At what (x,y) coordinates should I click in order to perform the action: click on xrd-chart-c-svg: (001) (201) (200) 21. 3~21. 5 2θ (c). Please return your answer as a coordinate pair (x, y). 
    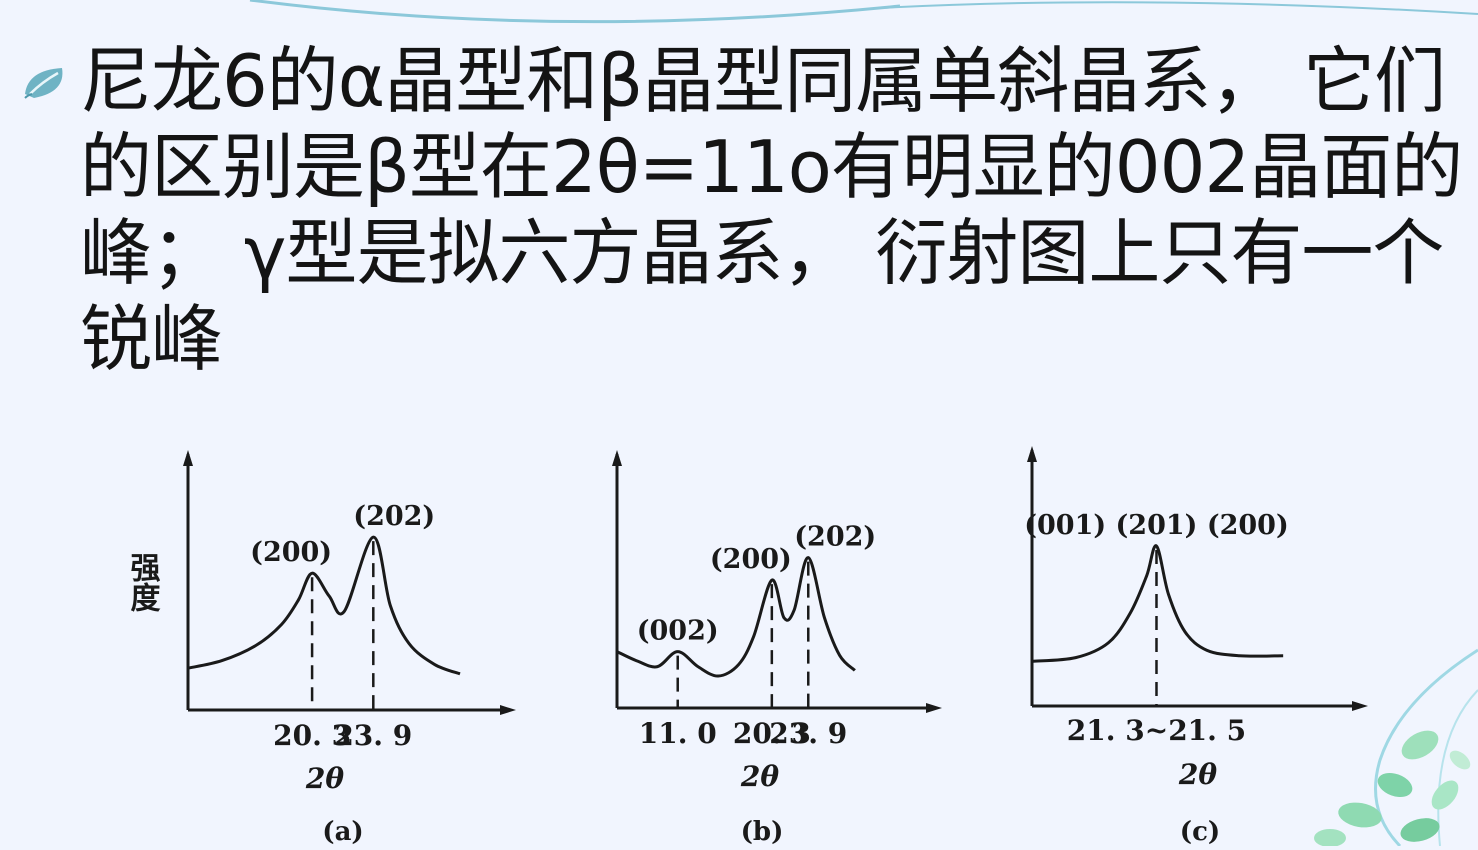
    Looking at the image, I should click on (1196, 646).